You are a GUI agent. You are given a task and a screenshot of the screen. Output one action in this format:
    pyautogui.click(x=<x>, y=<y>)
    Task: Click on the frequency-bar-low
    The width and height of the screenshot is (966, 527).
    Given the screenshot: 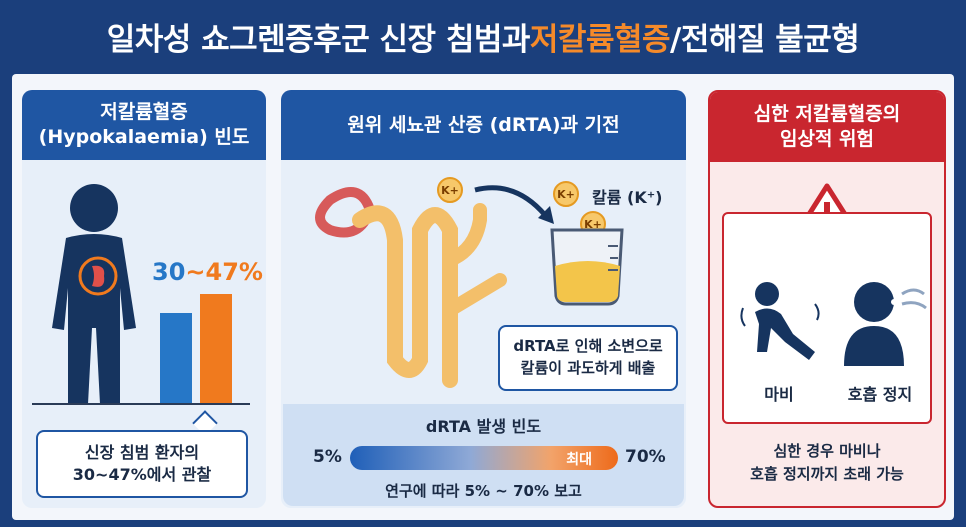 What is the action you would take?
    pyautogui.click(x=176, y=358)
    